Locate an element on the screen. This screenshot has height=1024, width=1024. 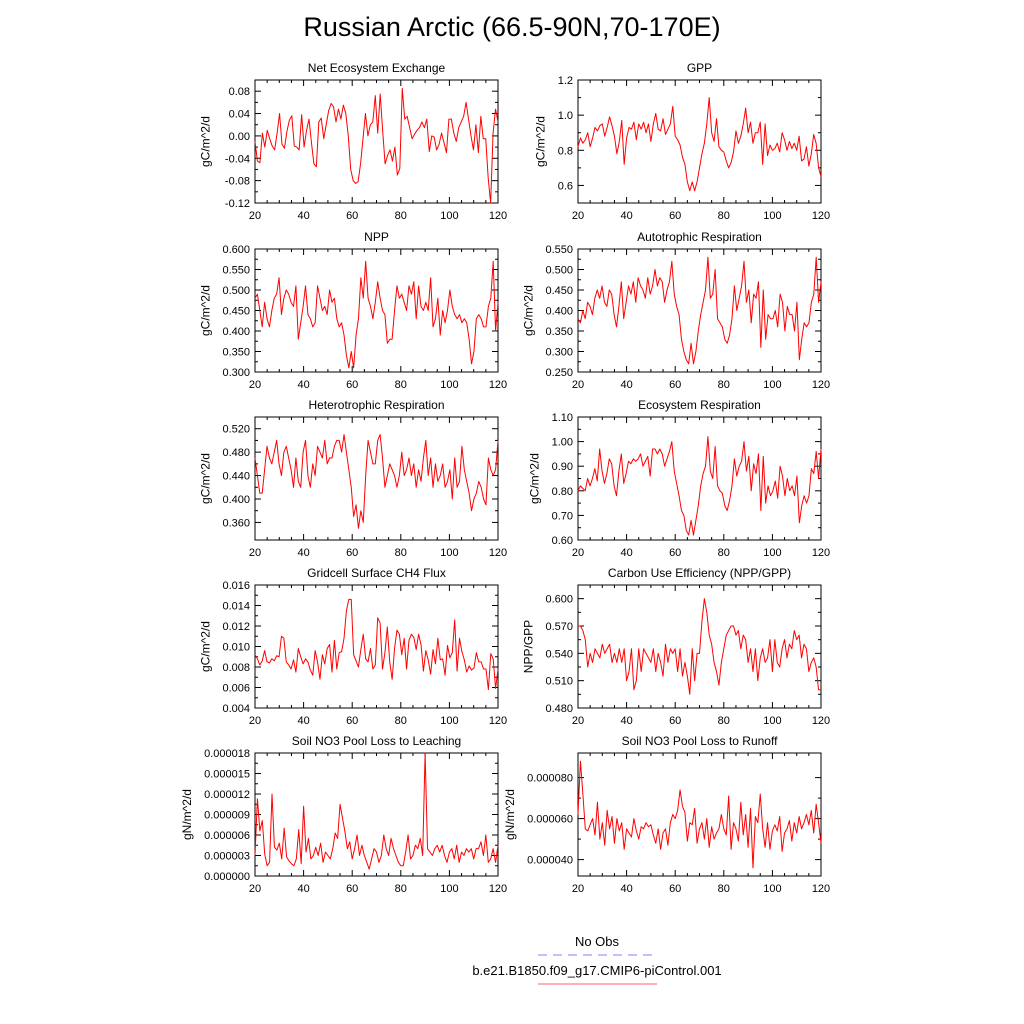
chart-title: Ecosystem Respiration is located at coordinates (699, 405).